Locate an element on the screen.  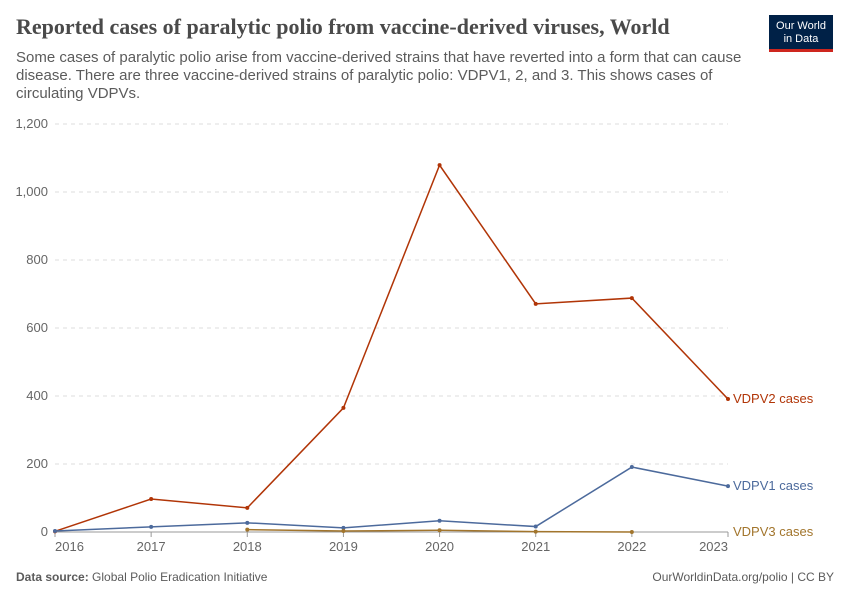
logo-text: in Data is located at coordinates (802, 39).